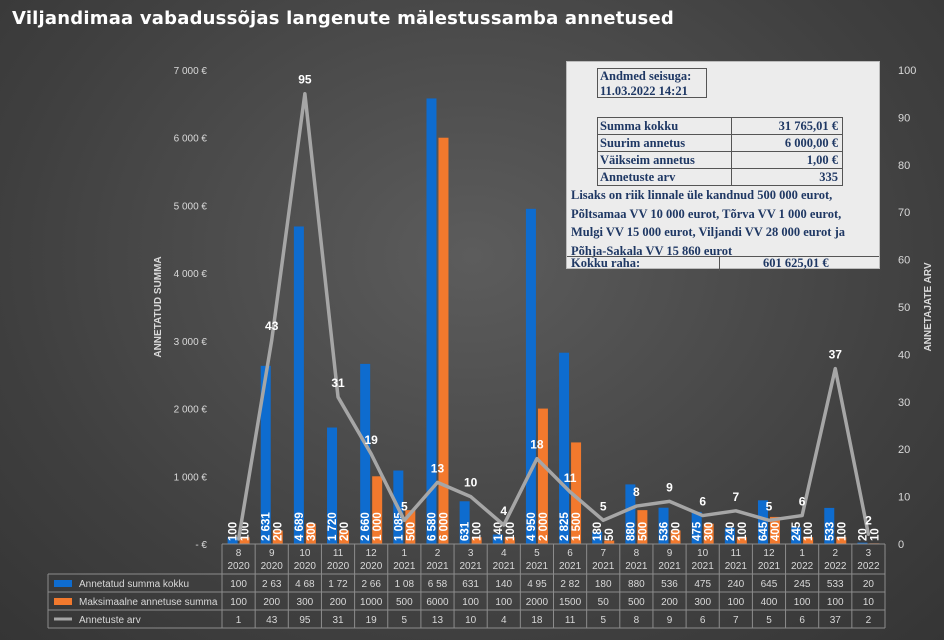 This screenshot has width=944, height=640. Describe the element at coordinates (644, 91) in the screenshot. I see `info-status-date: 11.03.2022 14:21` at that location.